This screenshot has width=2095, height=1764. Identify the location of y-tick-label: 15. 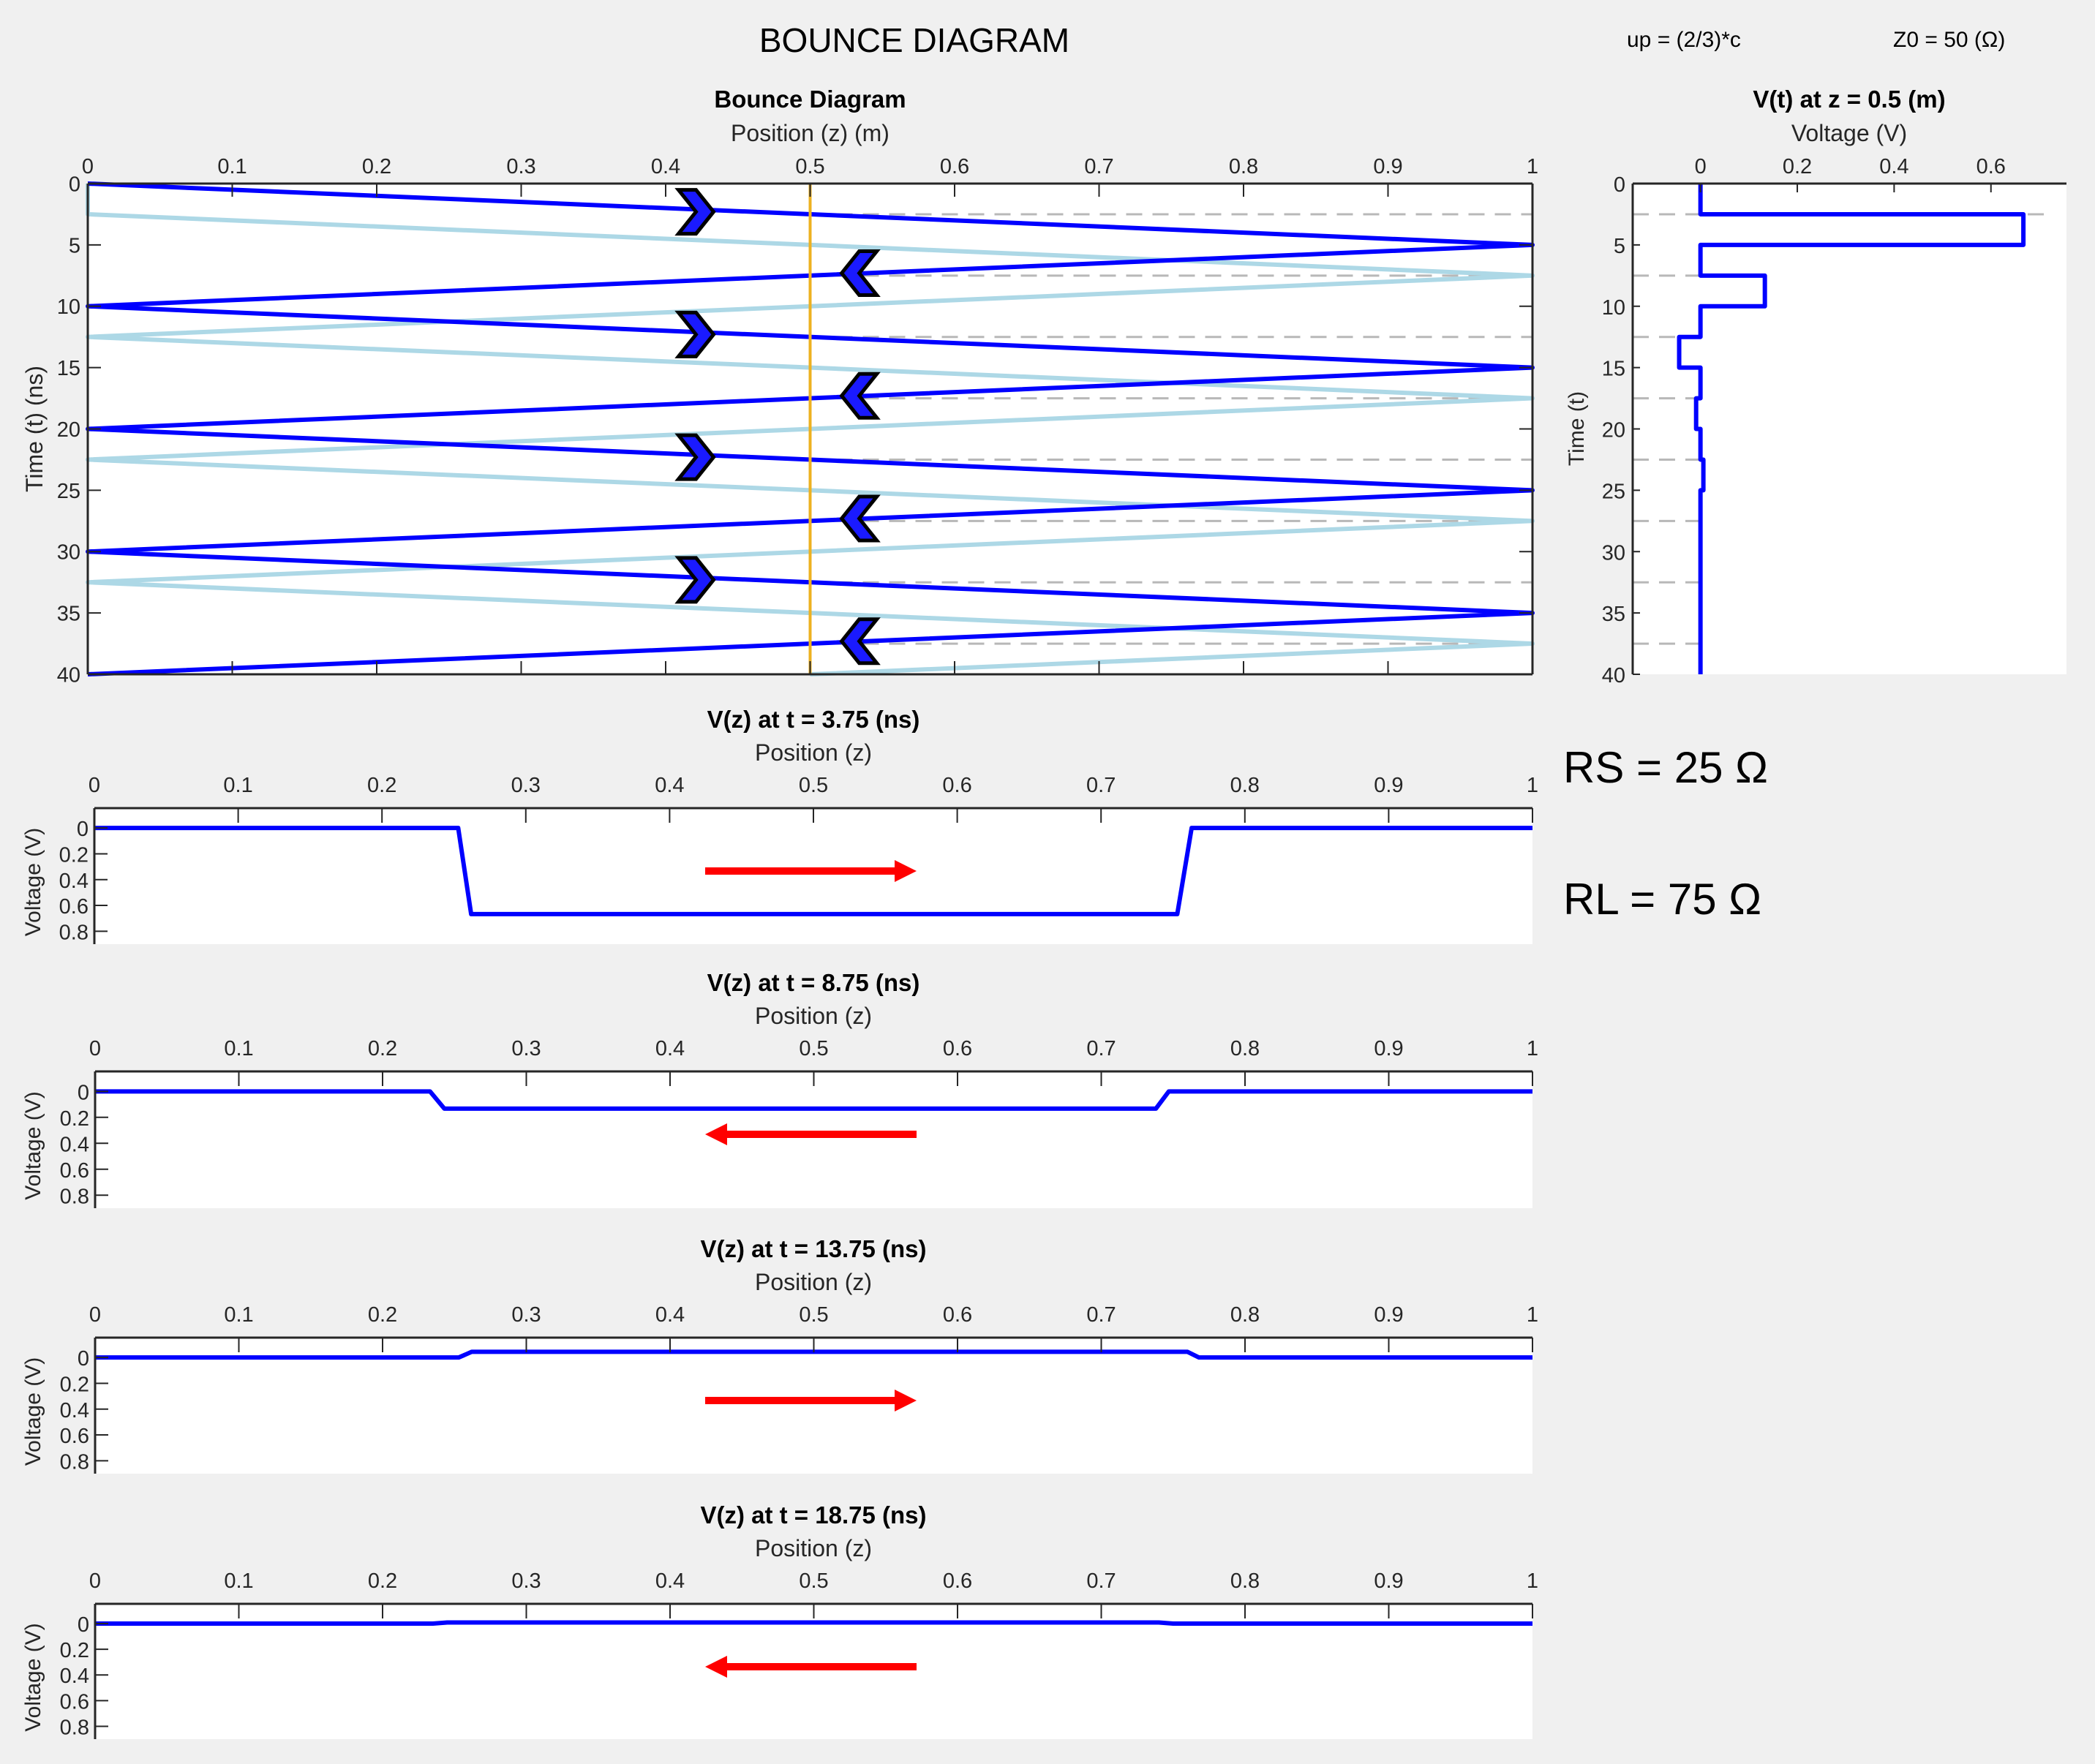
(1613, 369).